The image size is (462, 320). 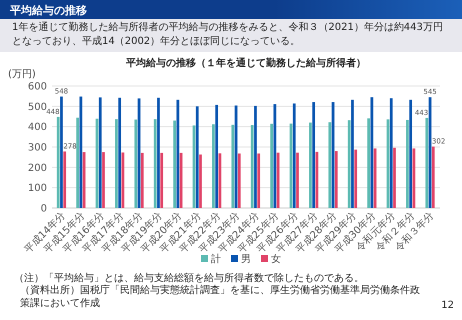 What do you see at coordinates (22, 74) in the screenshot?
I see `ylabel: (万円)` at bounding box center [22, 74].